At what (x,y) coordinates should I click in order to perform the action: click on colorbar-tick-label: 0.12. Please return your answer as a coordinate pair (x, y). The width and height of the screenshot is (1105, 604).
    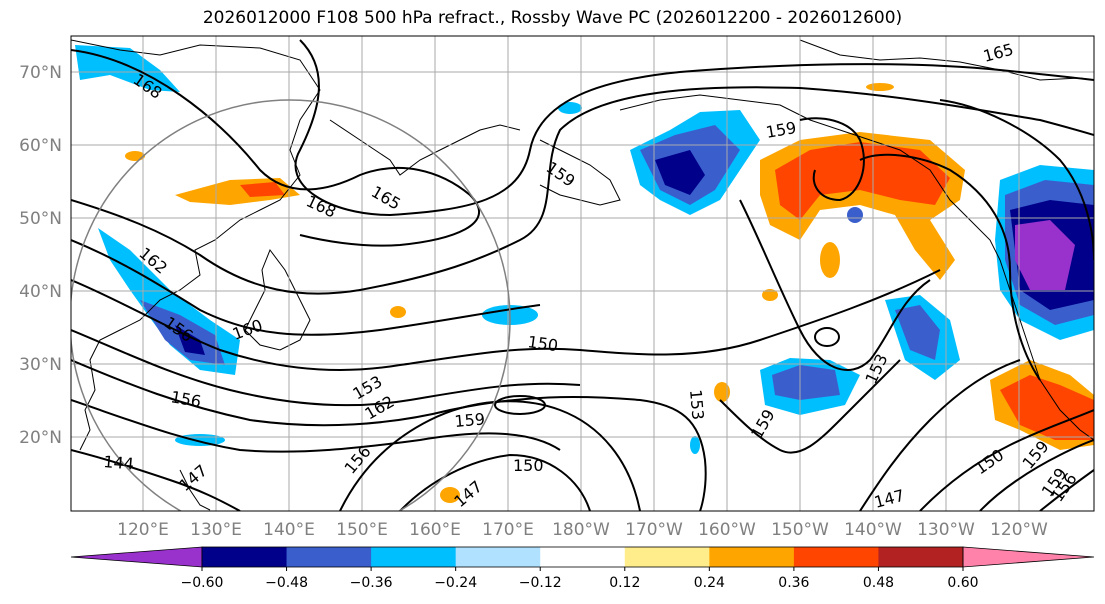
    Looking at the image, I should click on (624, 583).